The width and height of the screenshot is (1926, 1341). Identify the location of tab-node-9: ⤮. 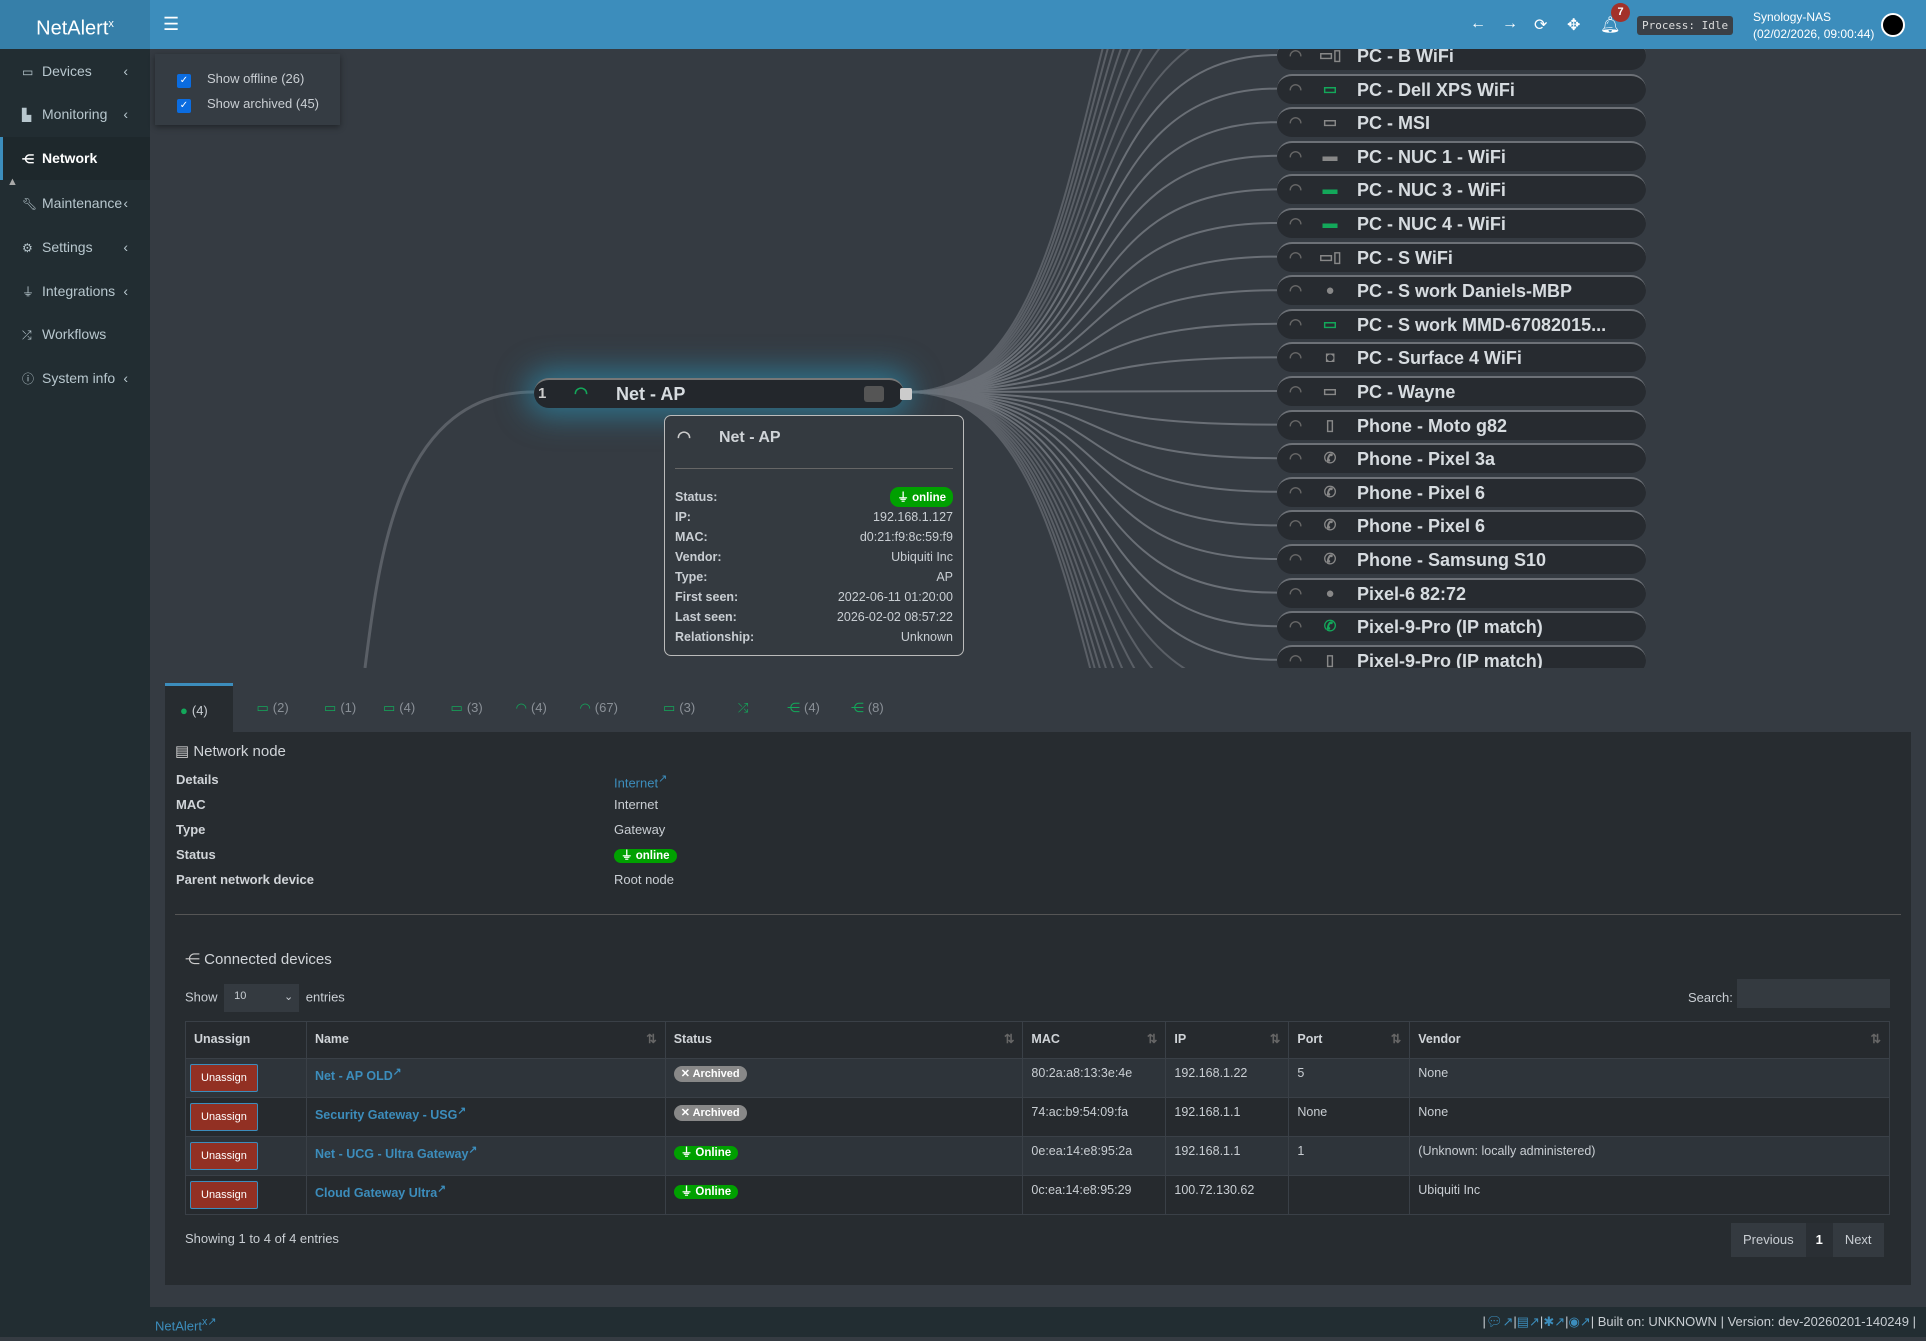
(745, 707).